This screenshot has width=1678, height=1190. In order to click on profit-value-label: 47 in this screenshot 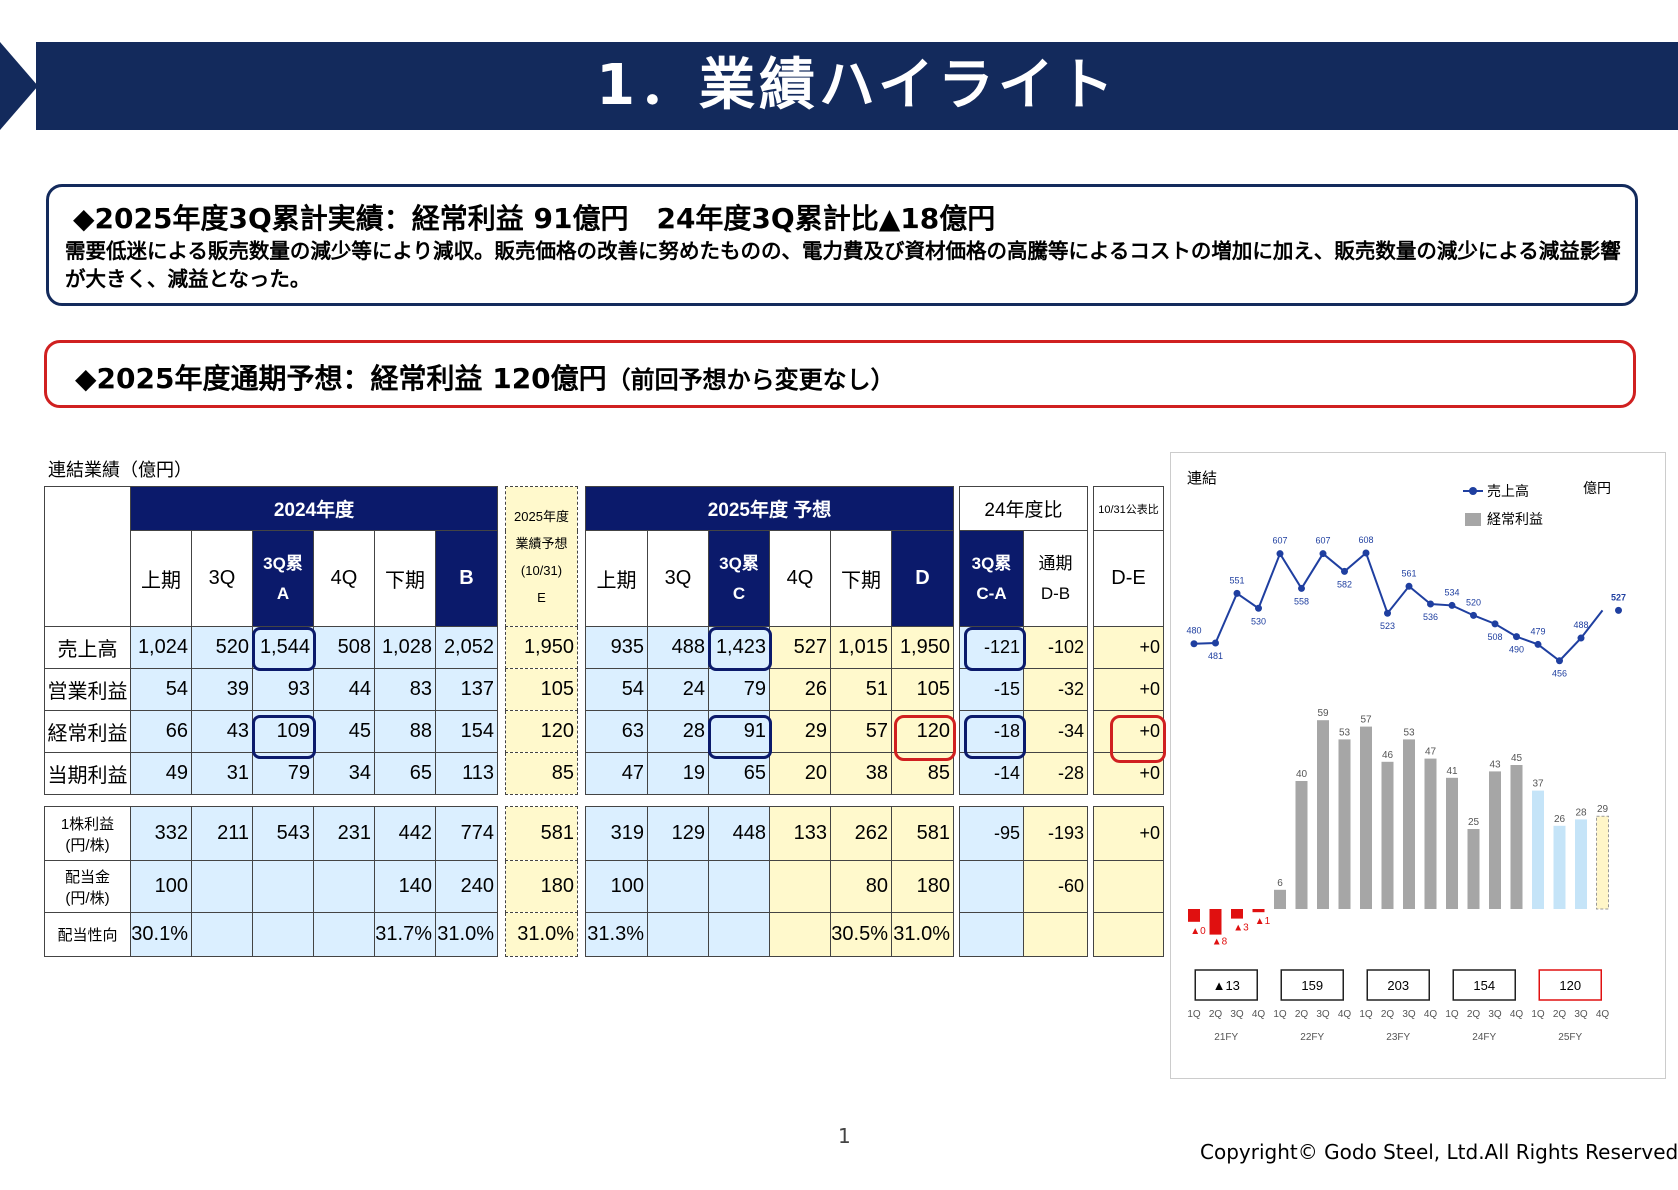, I will do `click(1431, 752)`.